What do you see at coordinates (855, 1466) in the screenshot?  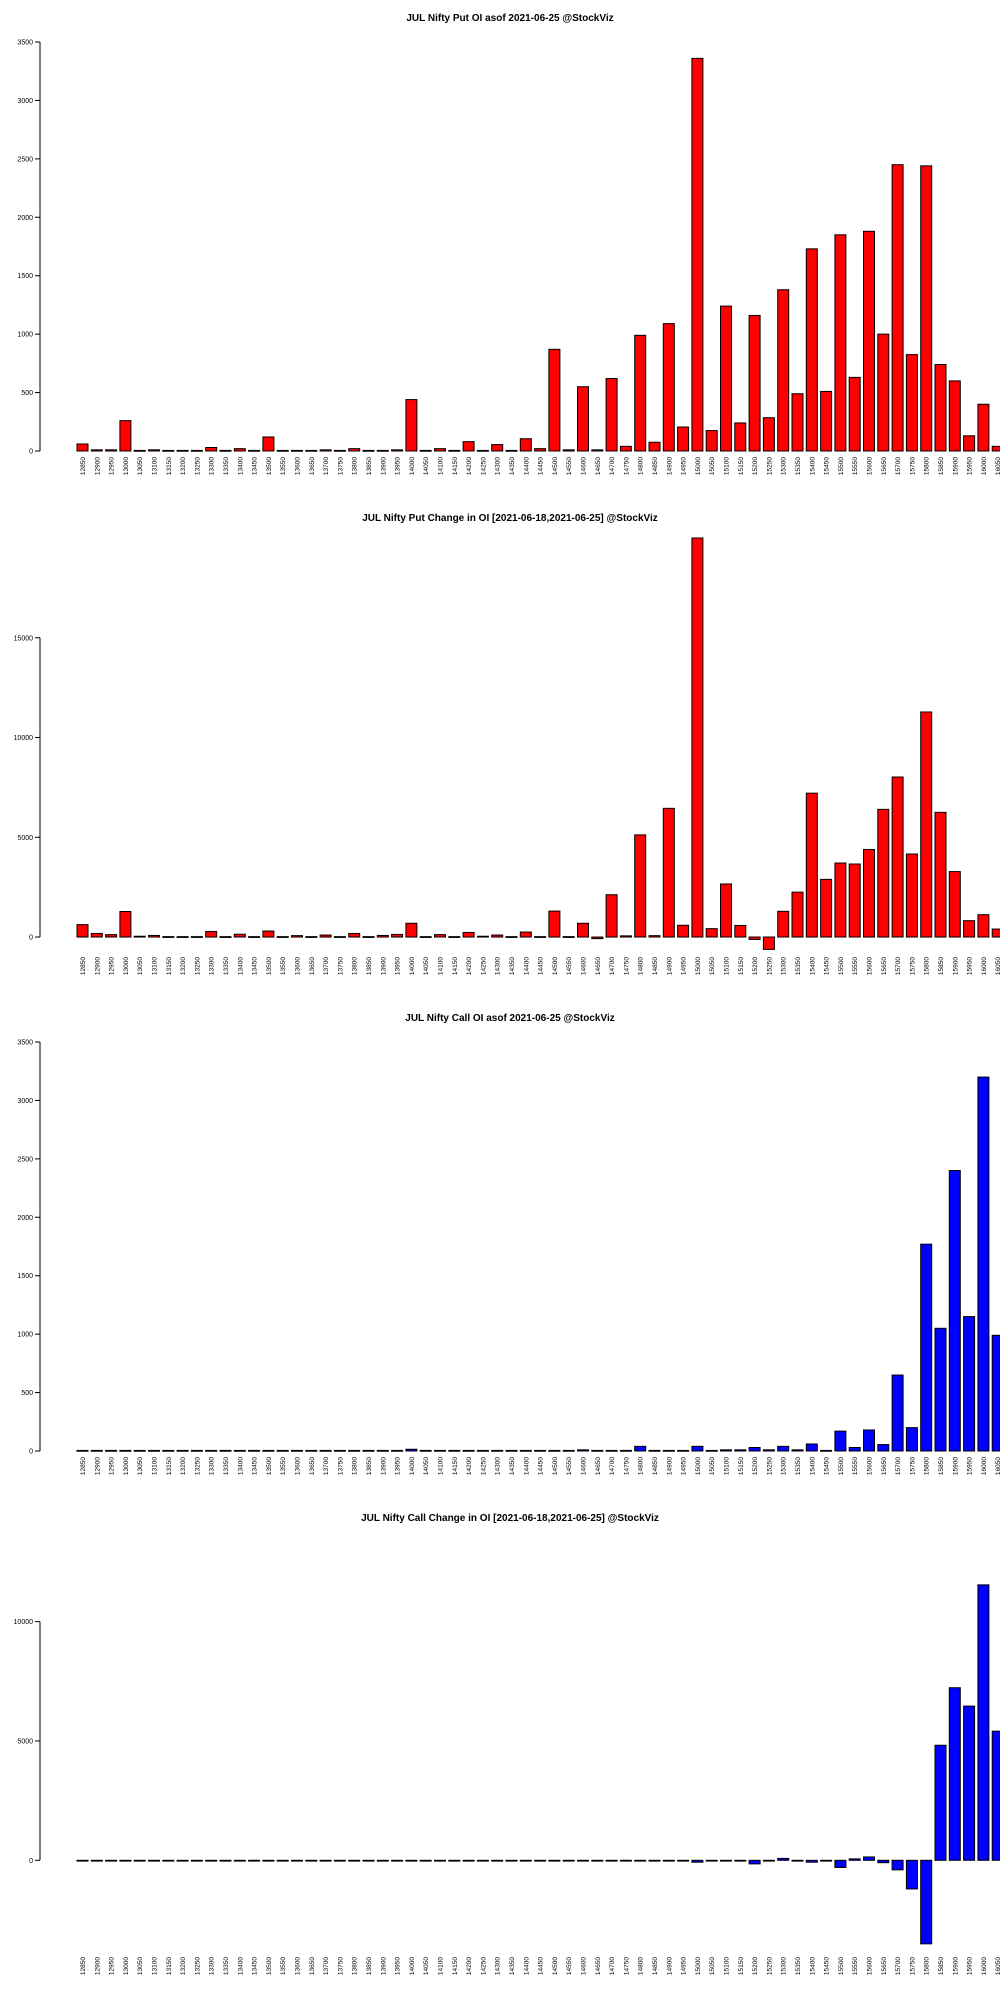 I see `x-tick-label: 15550` at bounding box center [855, 1466].